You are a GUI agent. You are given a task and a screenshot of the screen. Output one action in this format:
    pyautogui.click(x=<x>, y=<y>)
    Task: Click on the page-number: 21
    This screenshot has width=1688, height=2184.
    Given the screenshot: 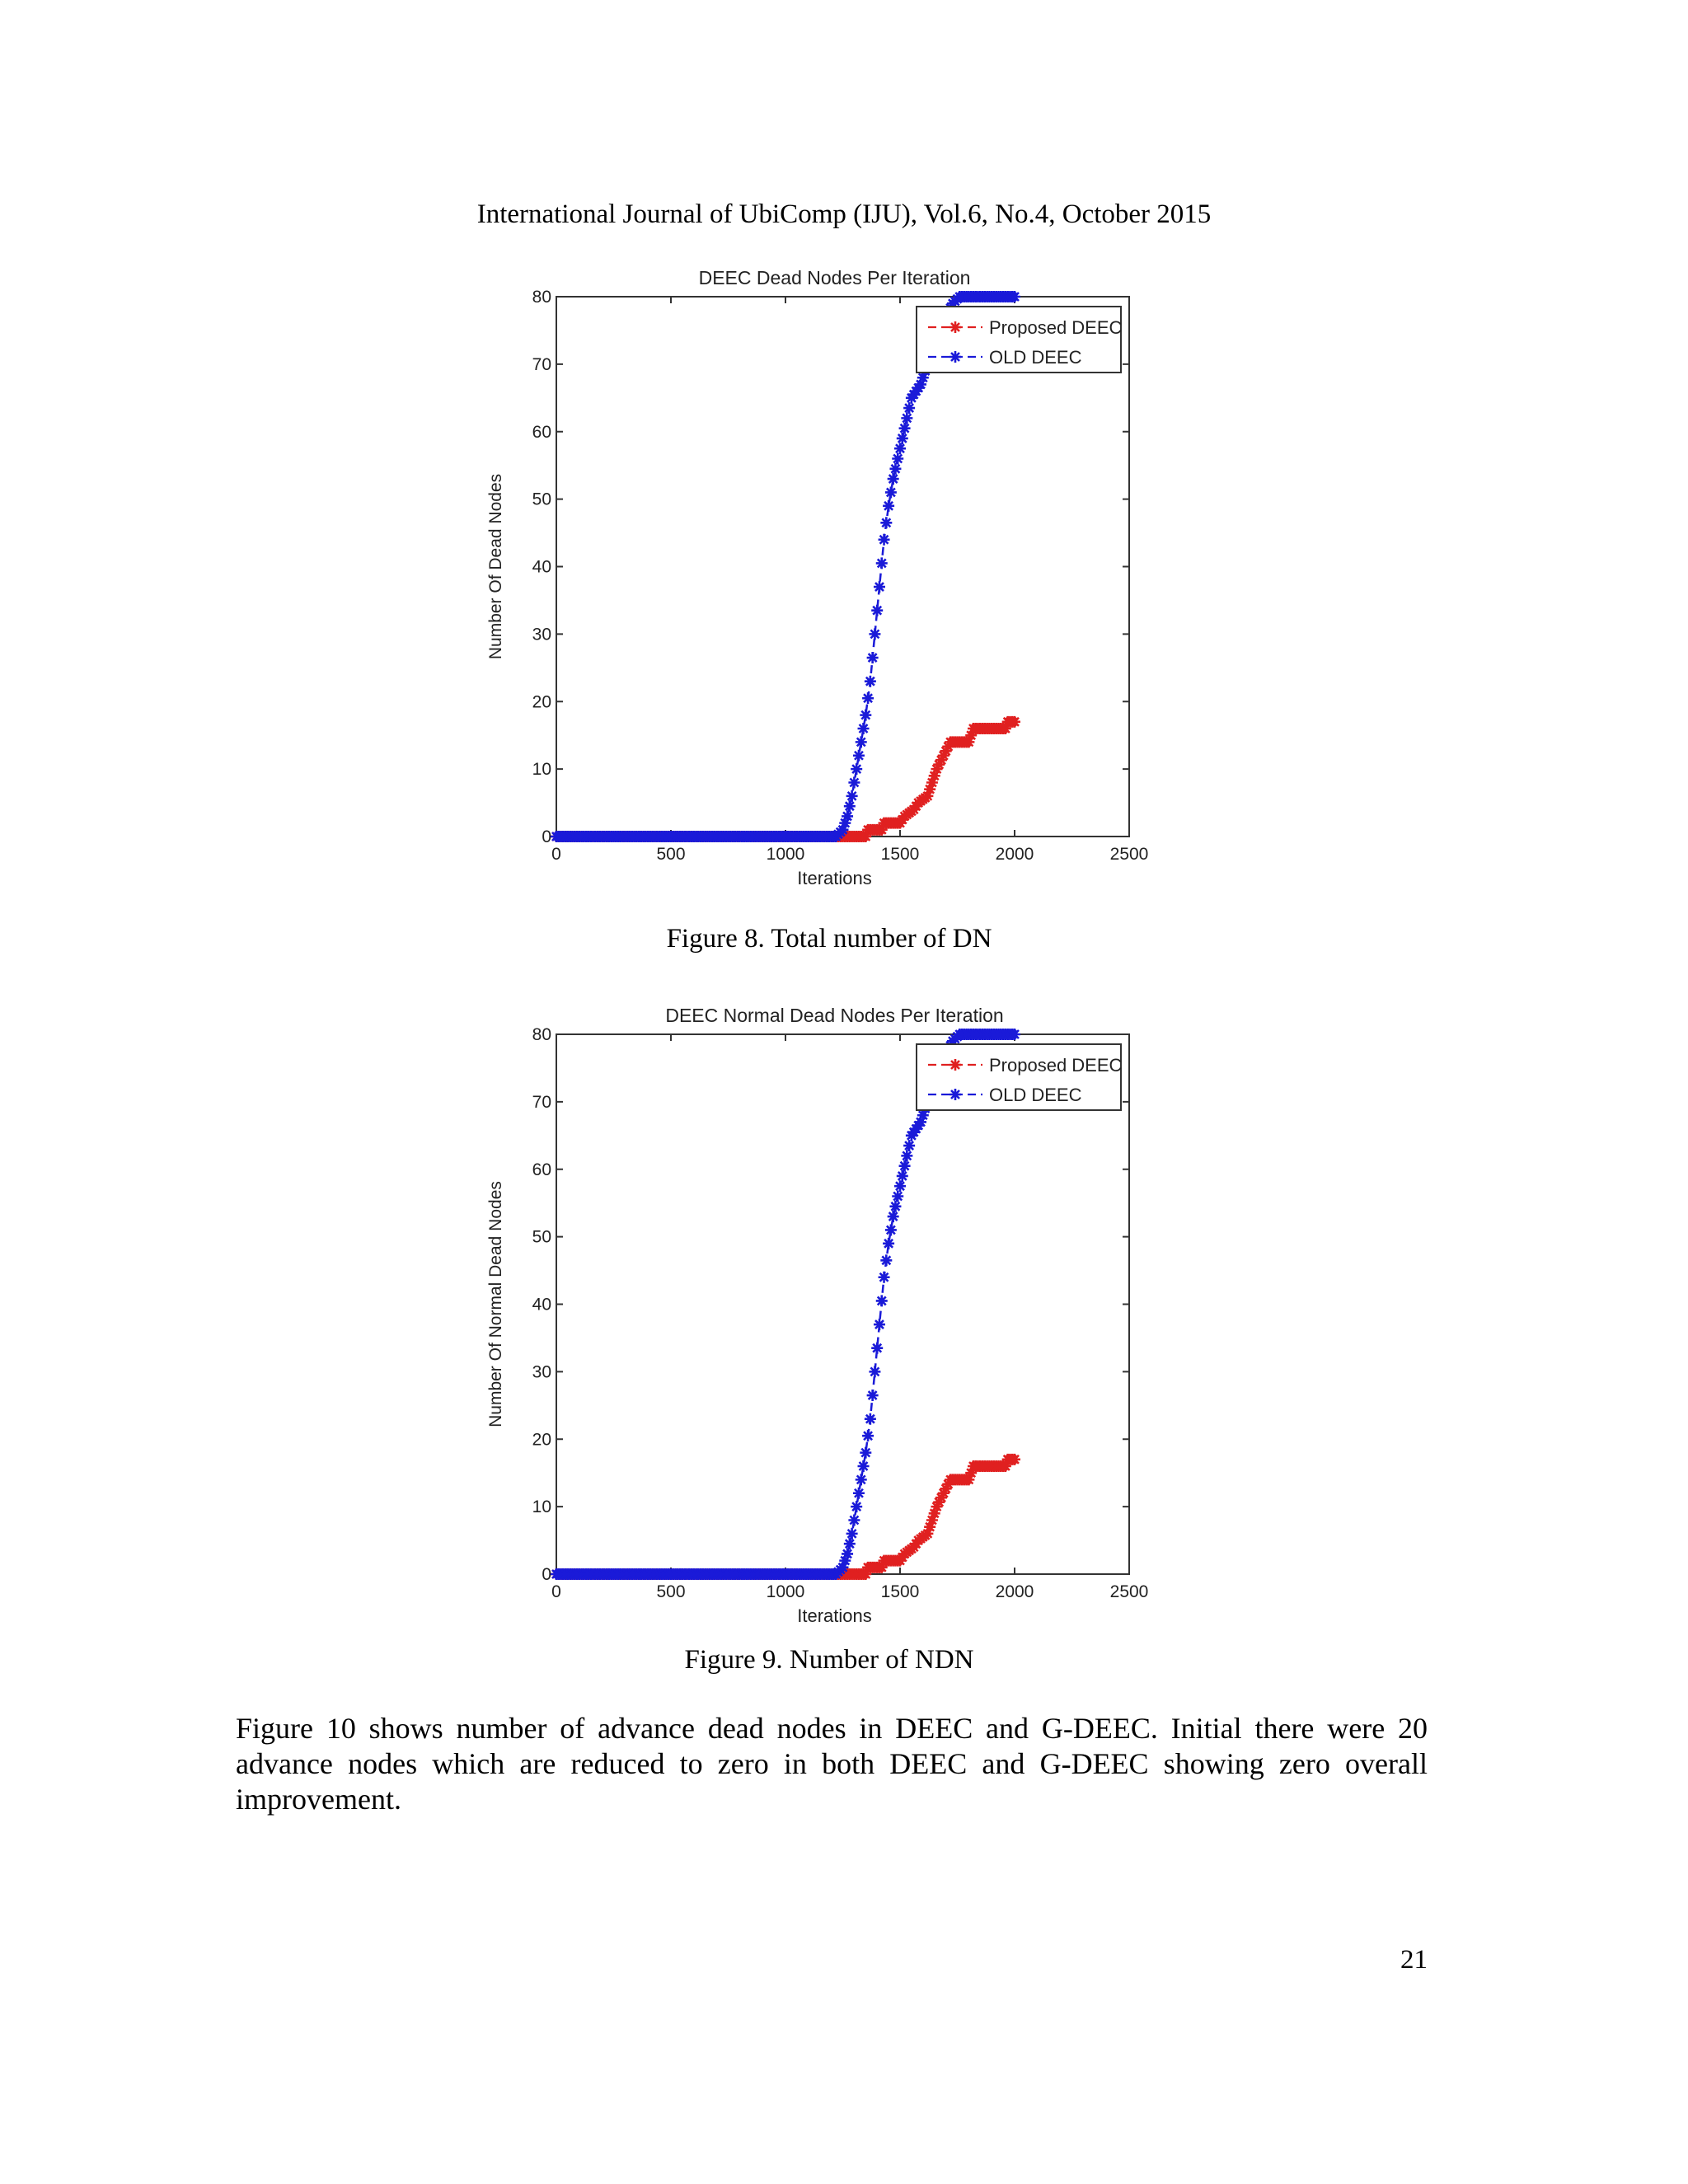 What is the action you would take?
    pyautogui.click(x=1414, y=1960)
    